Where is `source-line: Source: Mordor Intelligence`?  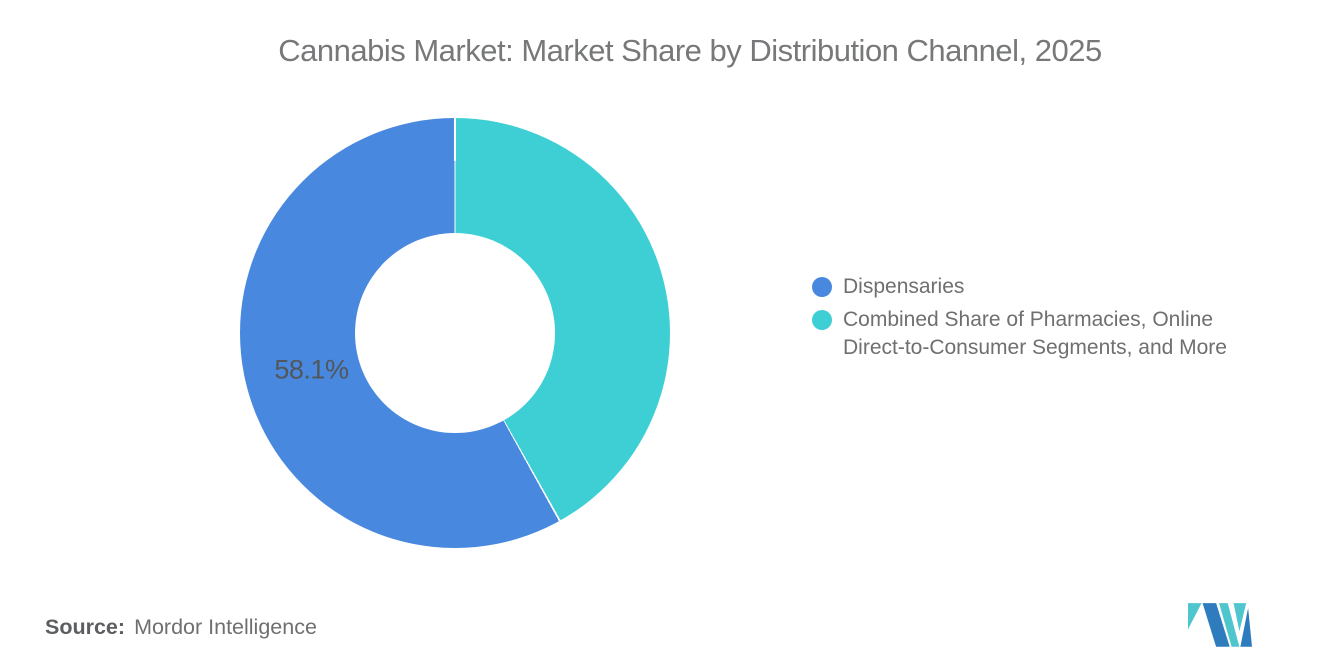
source-line: Source: Mordor Intelligence is located at coordinates (181, 627).